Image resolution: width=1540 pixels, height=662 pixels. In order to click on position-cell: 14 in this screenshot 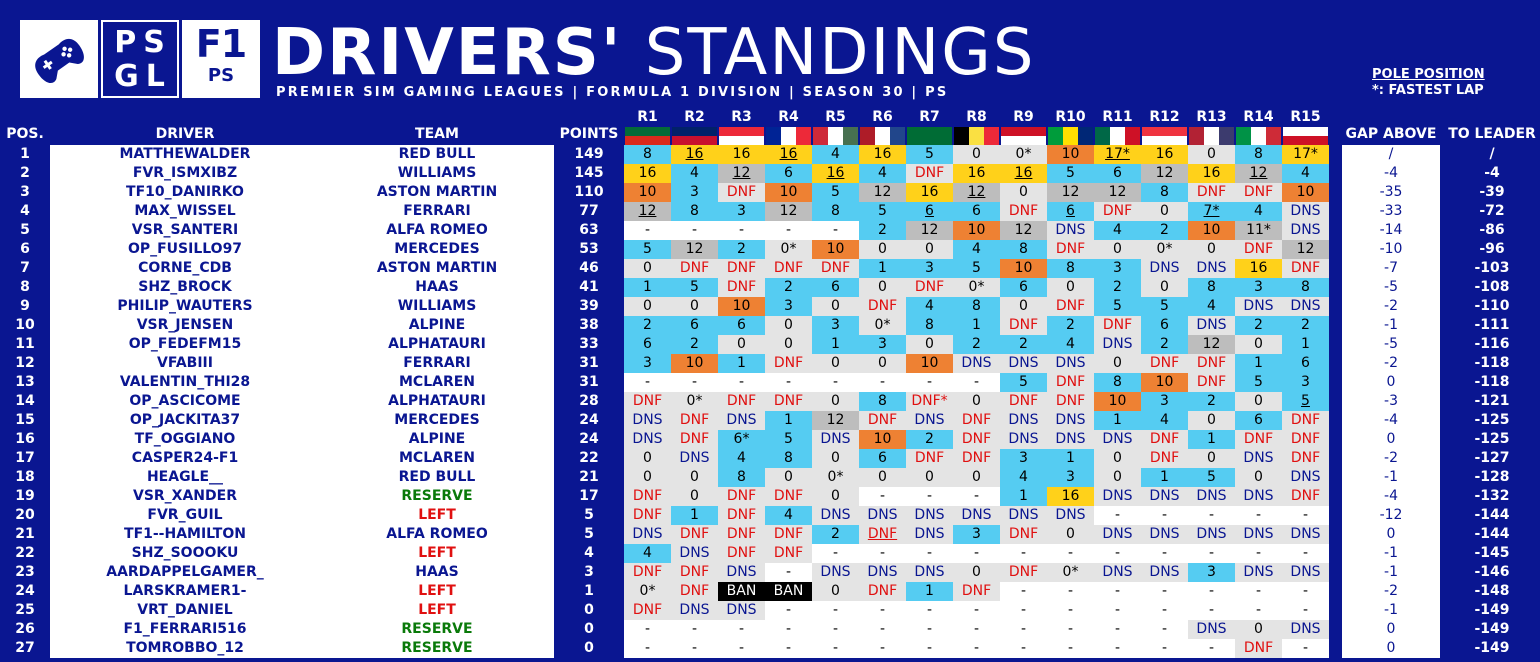, I will do `click(25, 401)`.